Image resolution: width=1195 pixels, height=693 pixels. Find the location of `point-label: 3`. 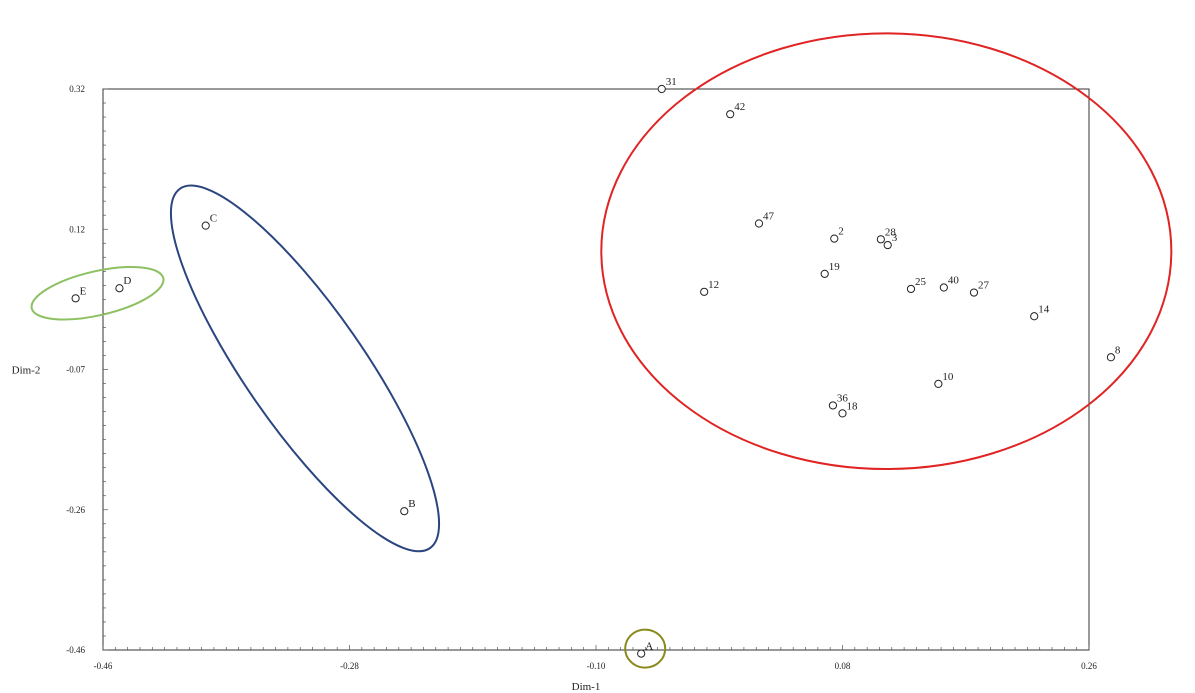

point-label: 3 is located at coordinates (895, 238).